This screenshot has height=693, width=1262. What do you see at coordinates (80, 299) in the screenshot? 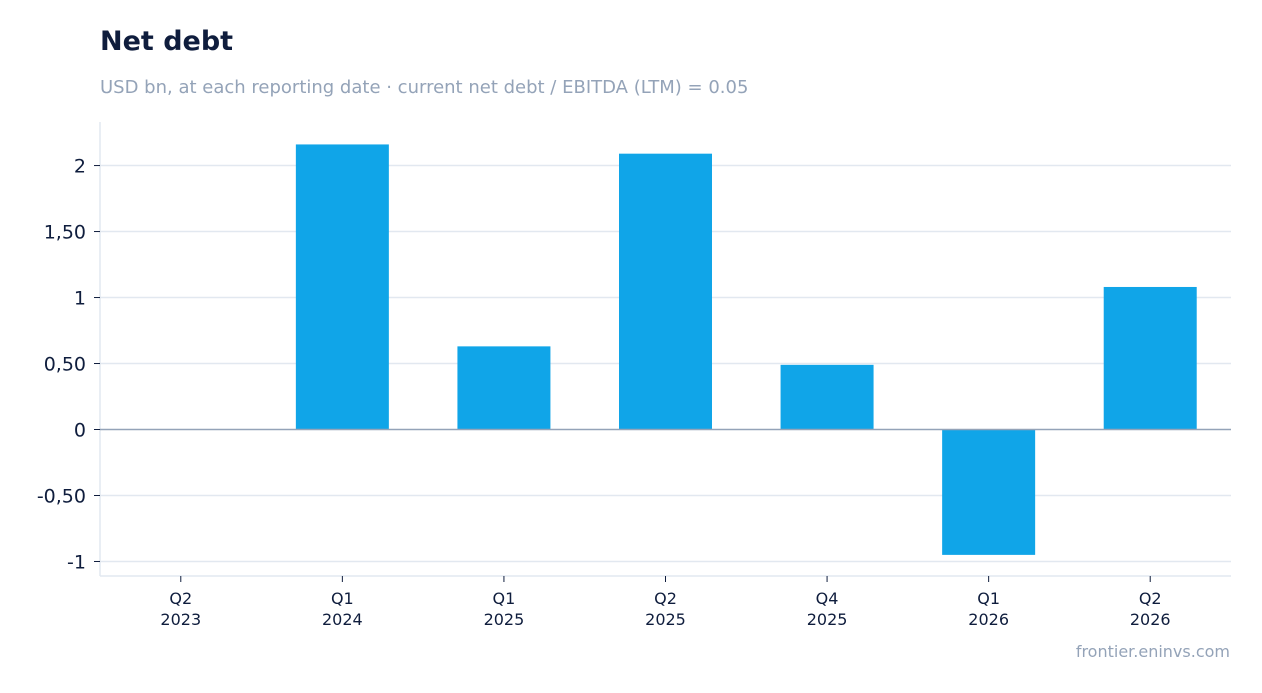
I see `y-tick-label: 1` at bounding box center [80, 299].